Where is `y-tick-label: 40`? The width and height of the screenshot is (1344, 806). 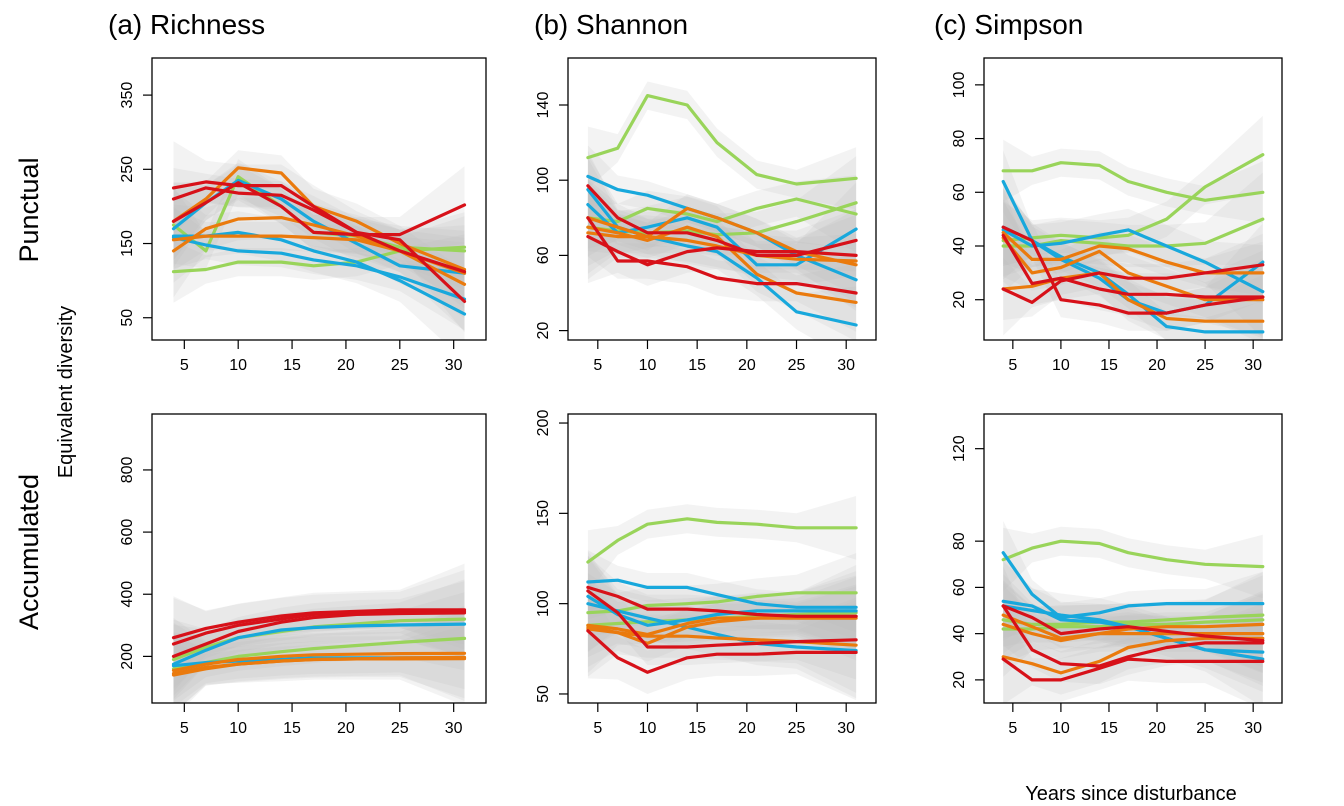 y-tick-label: 40 is located at coordinates (959, 634).